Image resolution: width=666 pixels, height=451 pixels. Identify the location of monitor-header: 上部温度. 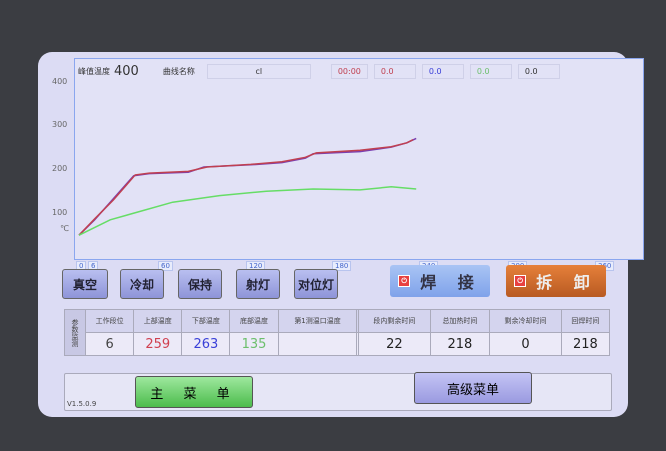
(158, 321).